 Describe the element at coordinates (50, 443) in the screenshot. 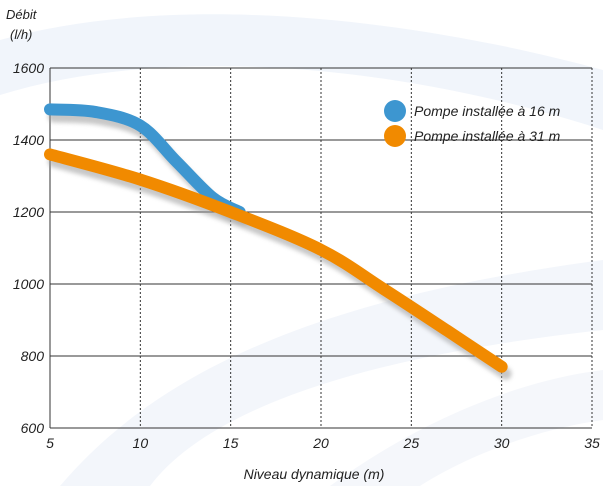

I see `x-tick-label: 5` at that location.